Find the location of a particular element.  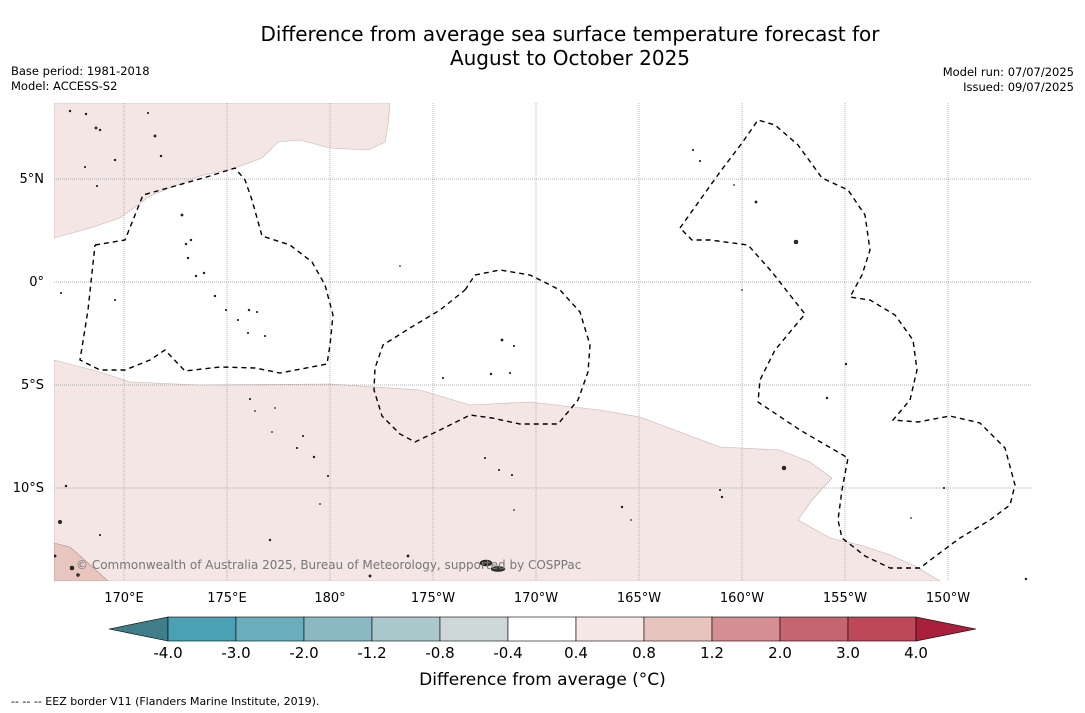

colorbar-extend-low is located at coordinates (138, 629).